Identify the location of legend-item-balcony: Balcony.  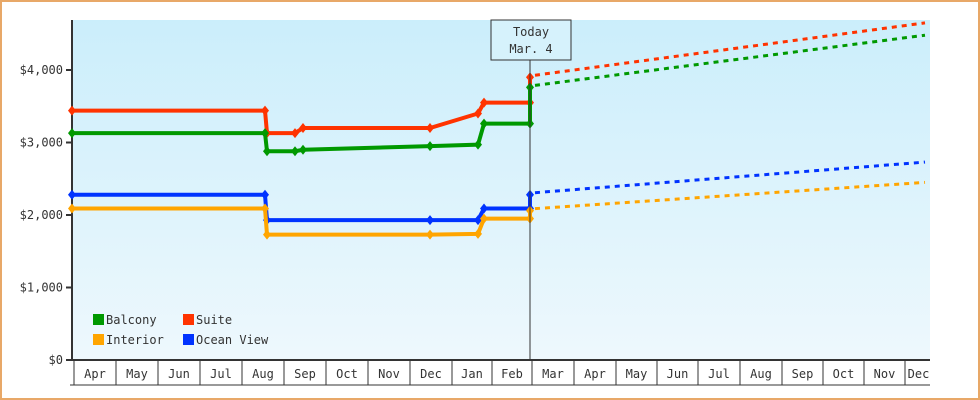
(125, 320).